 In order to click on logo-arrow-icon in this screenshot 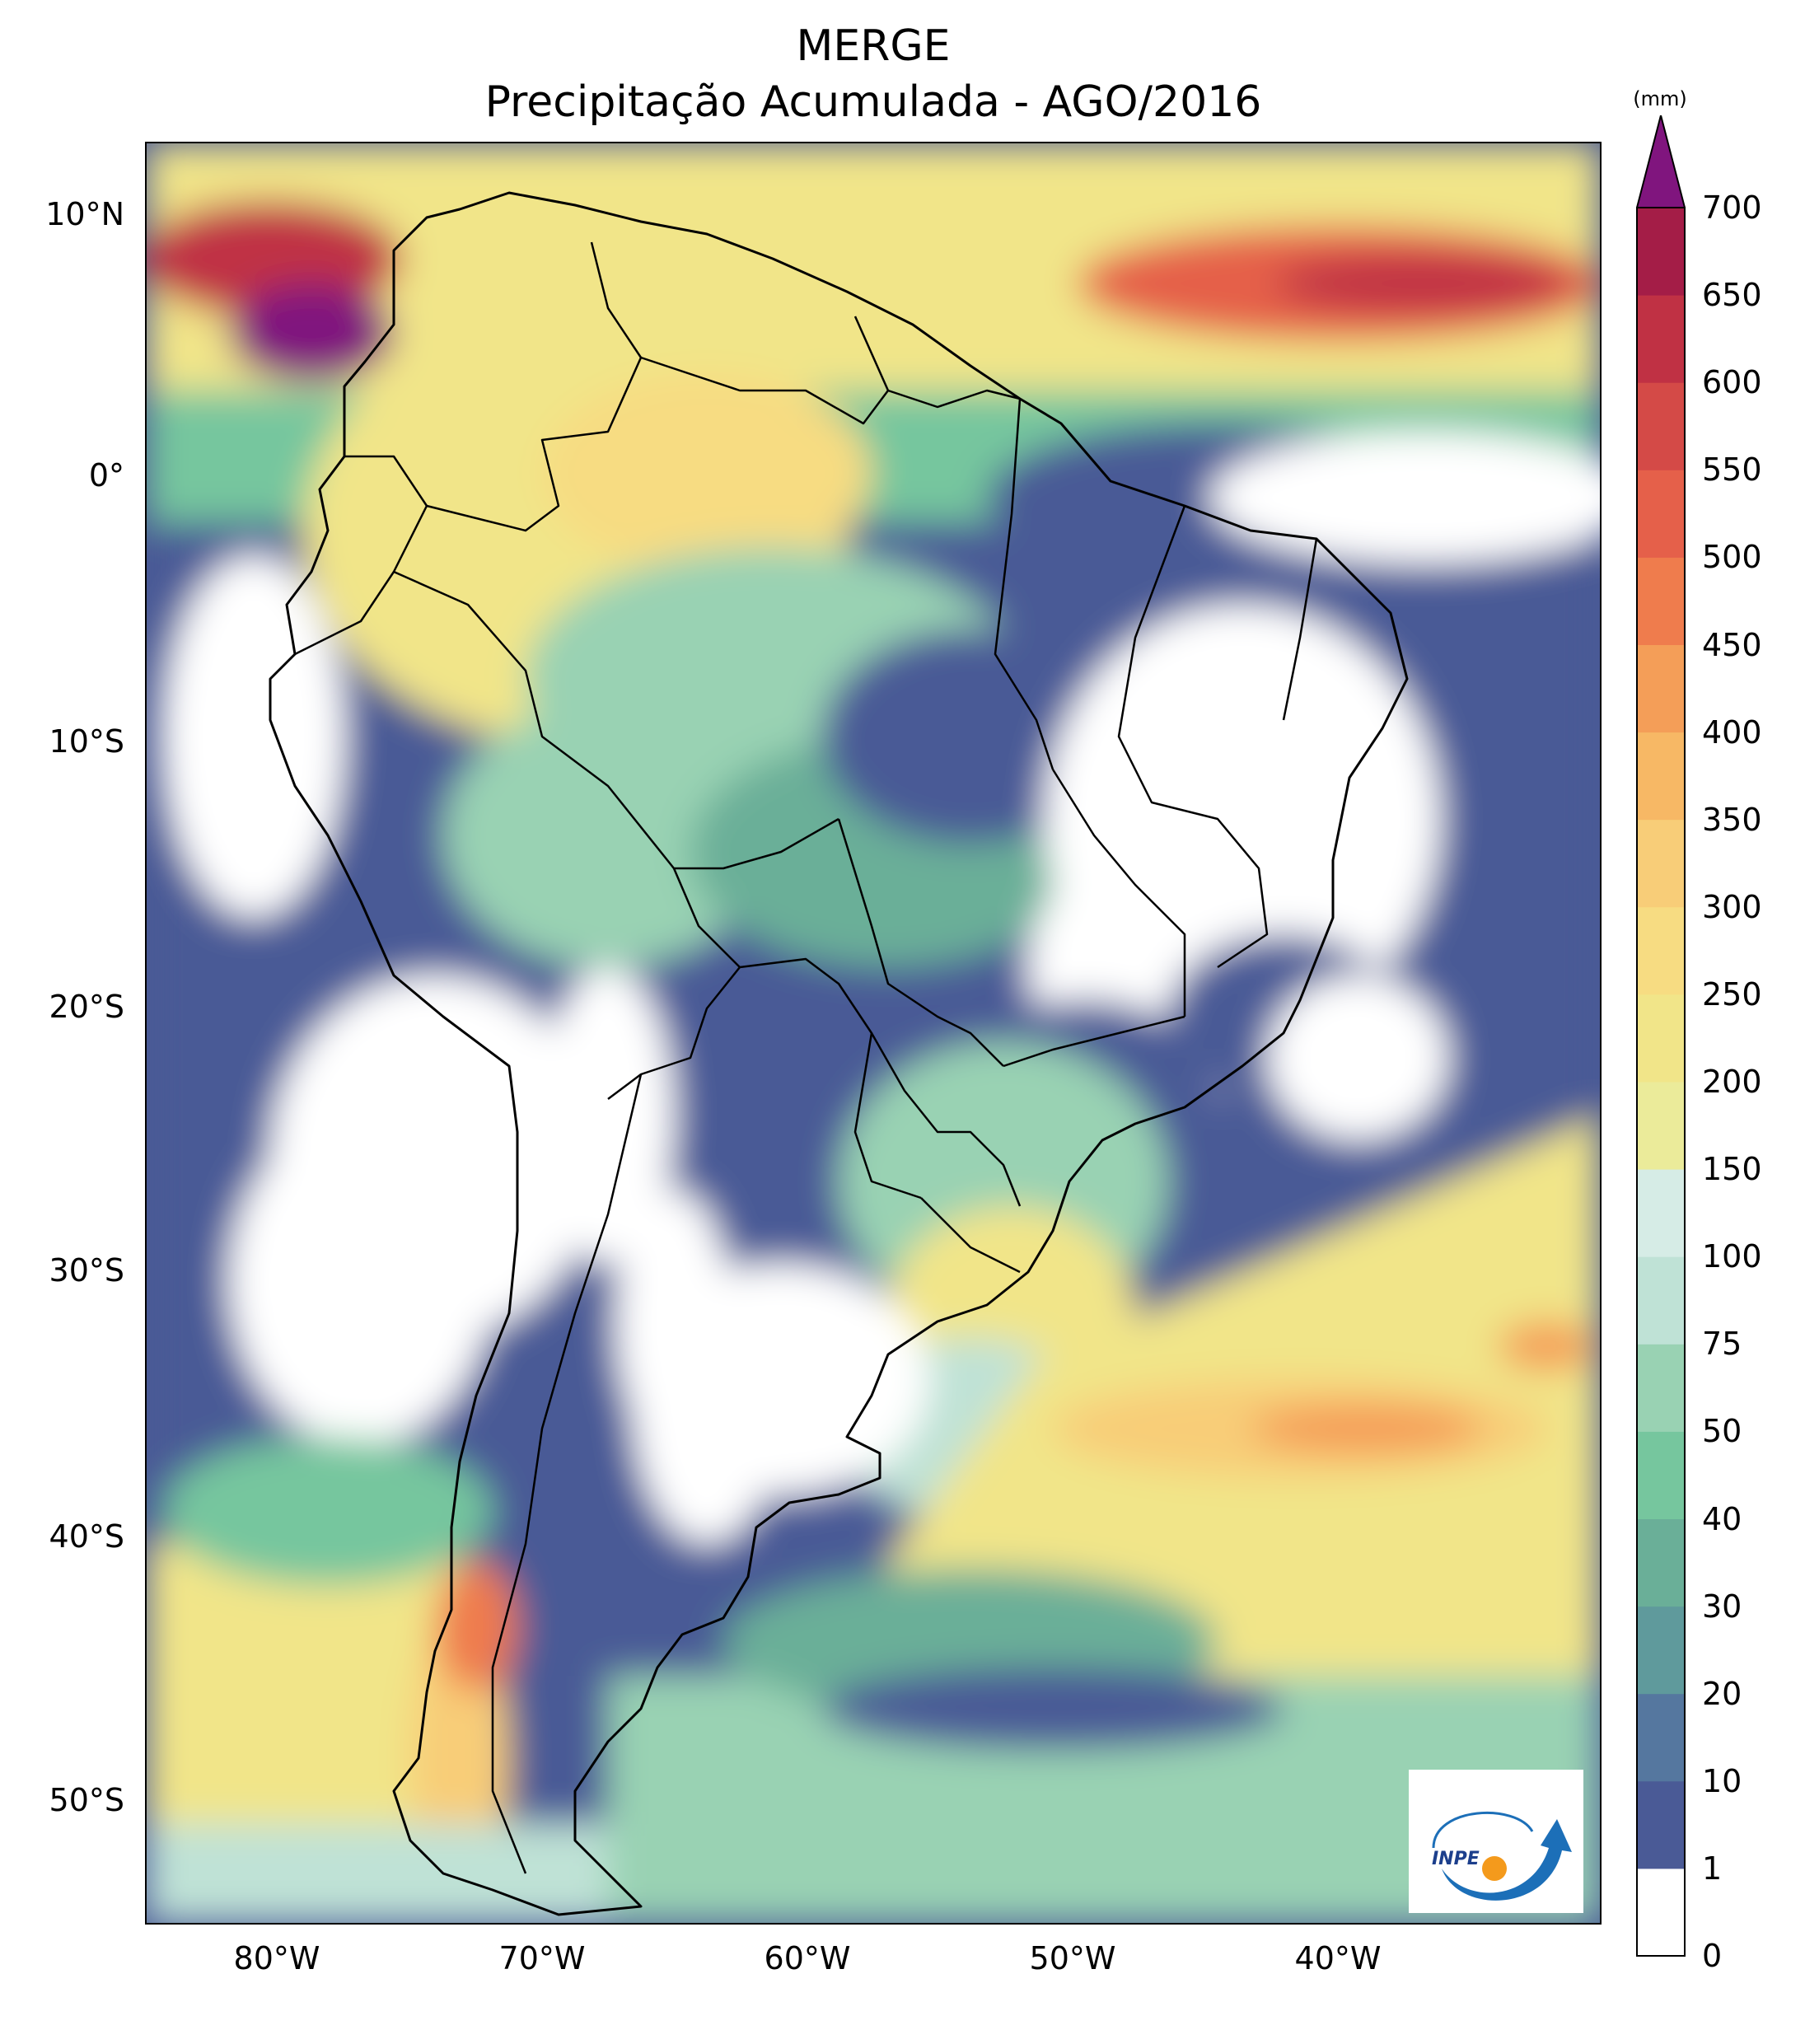, I will do `click(1507, 1860)`.